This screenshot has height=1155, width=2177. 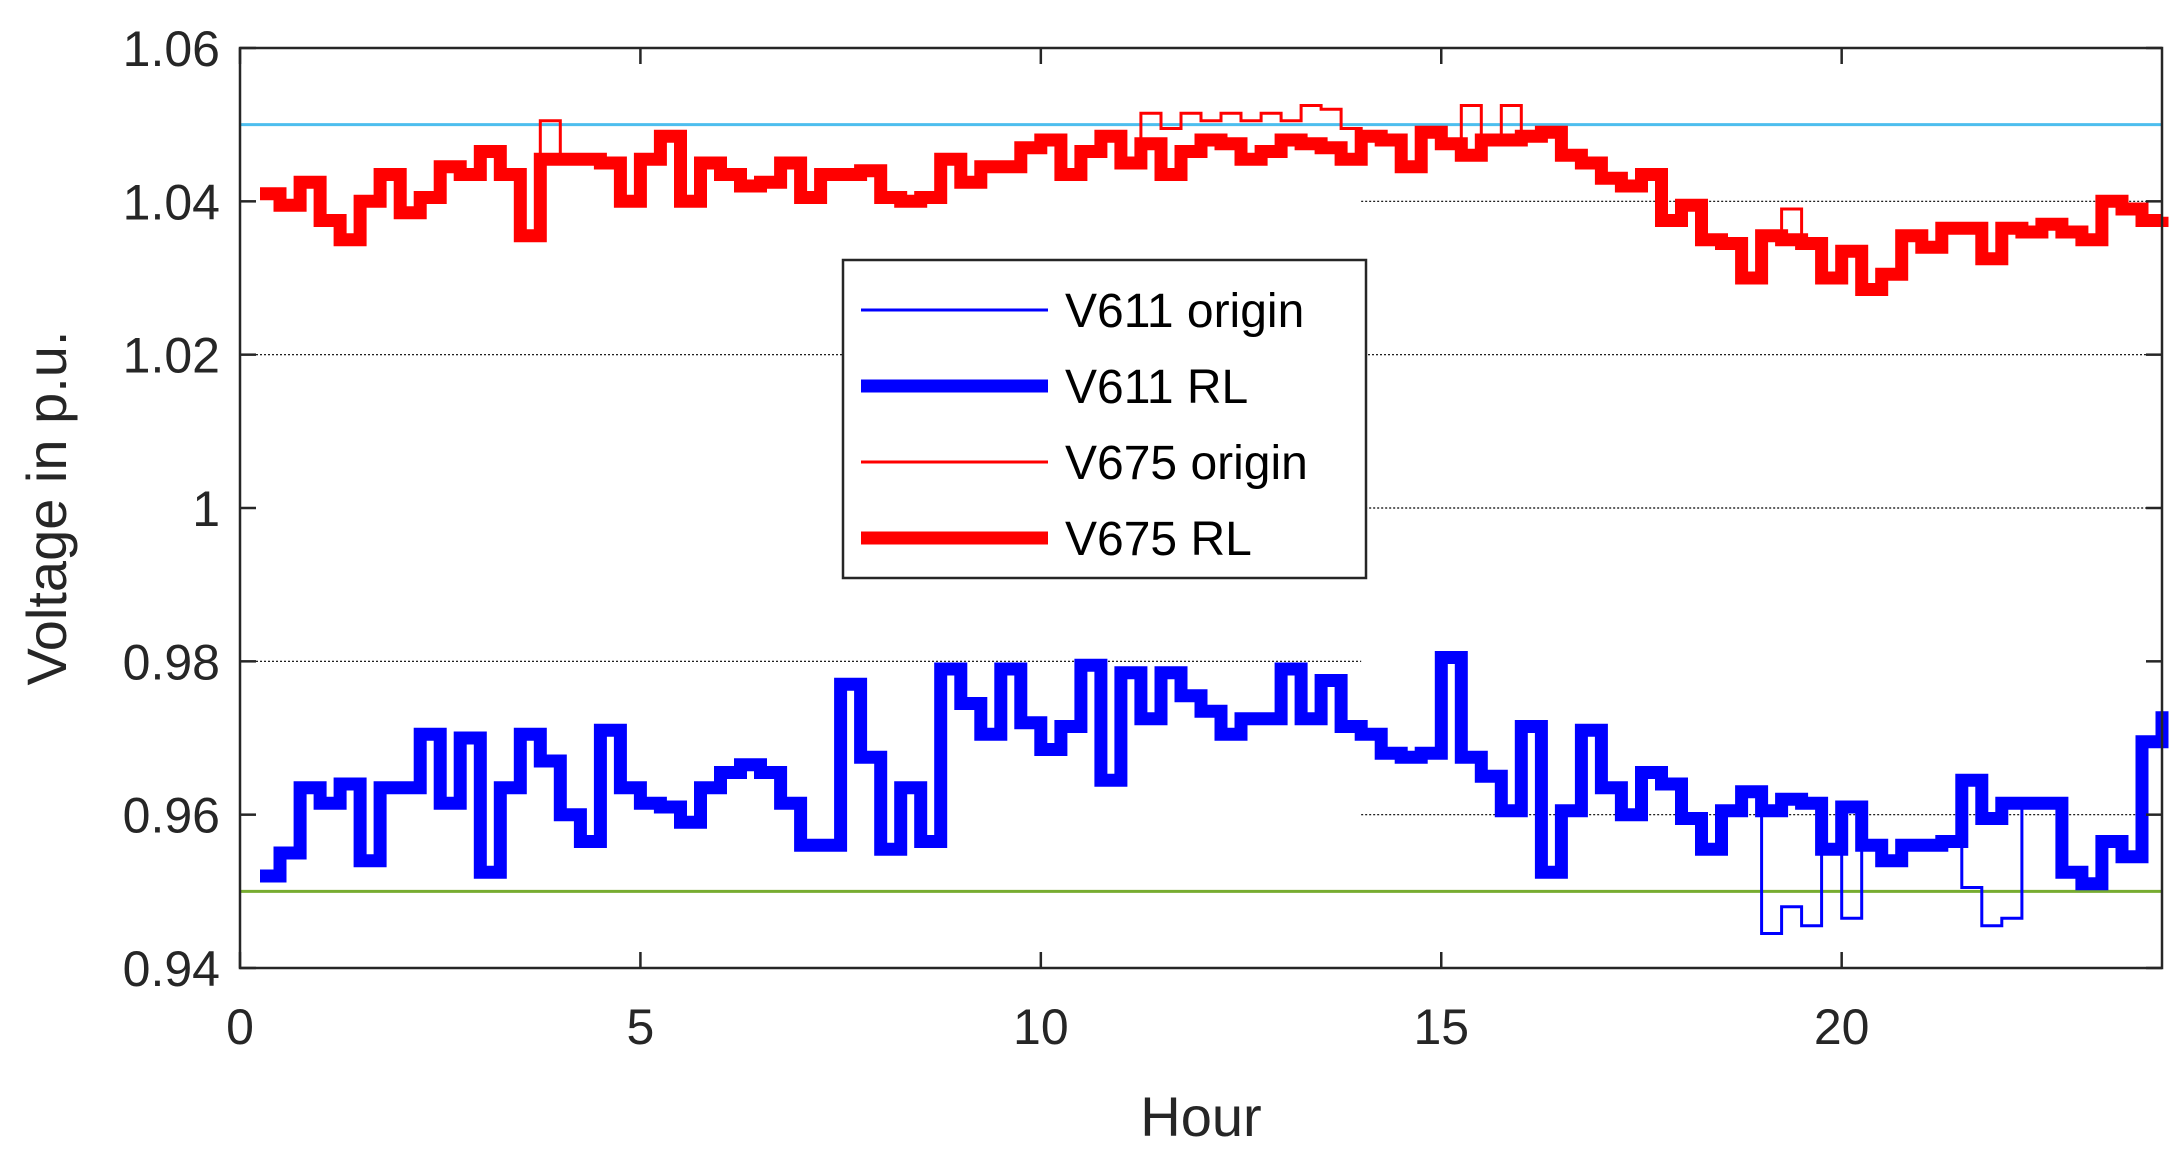 What do you see at coordinates (171, 202) in the screenshot?
I see `y-tick-label: 1.04` at bounding box center [171, 202].